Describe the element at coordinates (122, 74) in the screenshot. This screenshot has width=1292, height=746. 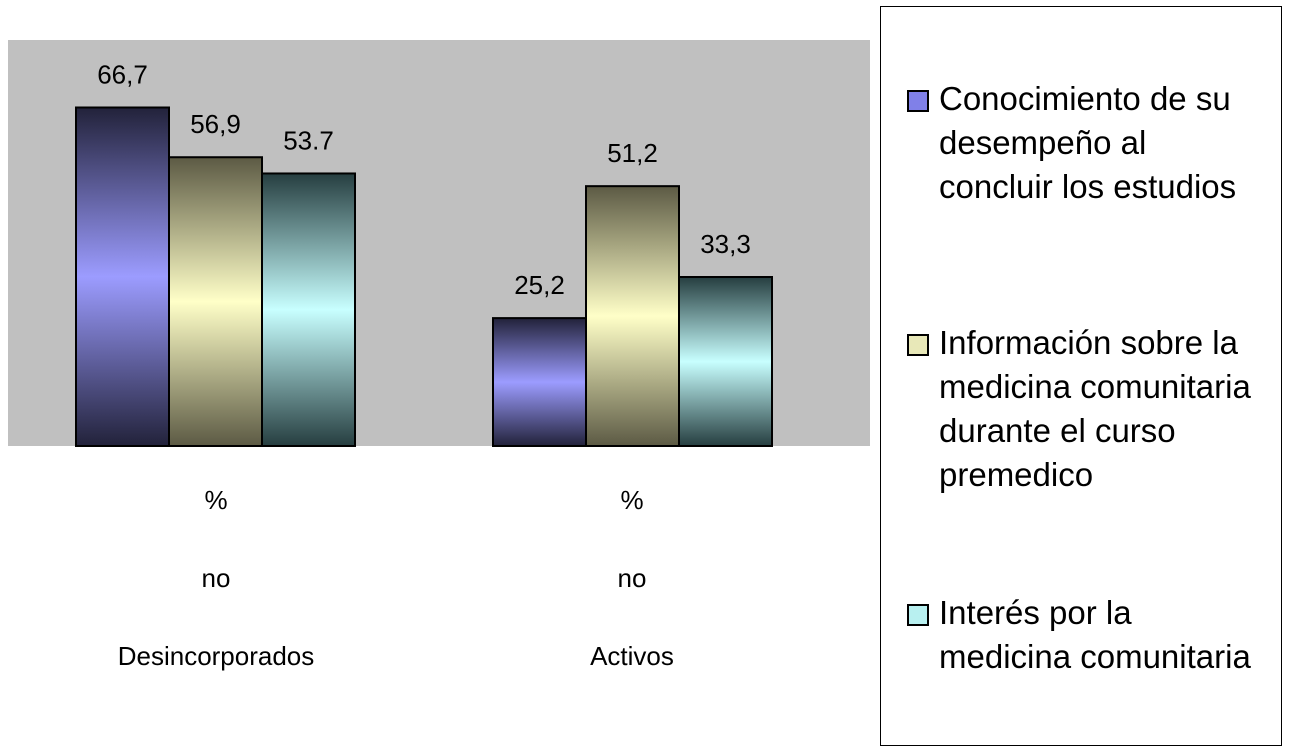
I see `data-label: 66,7` at that location.